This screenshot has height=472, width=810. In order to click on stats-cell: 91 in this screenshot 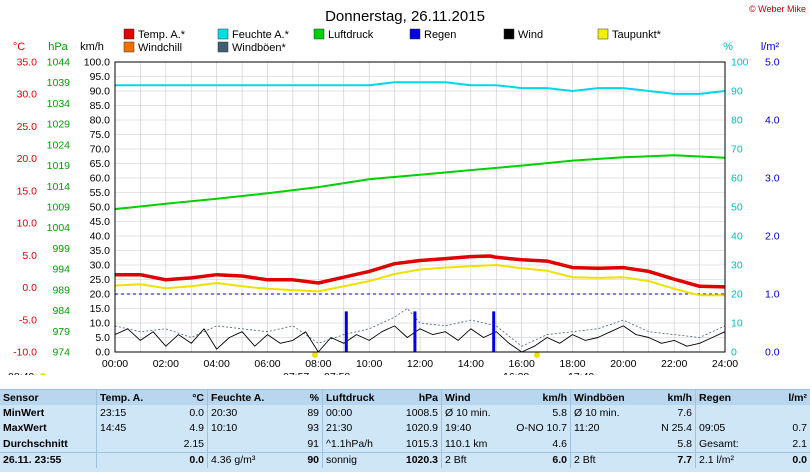, I will do `click(313, 443)`.